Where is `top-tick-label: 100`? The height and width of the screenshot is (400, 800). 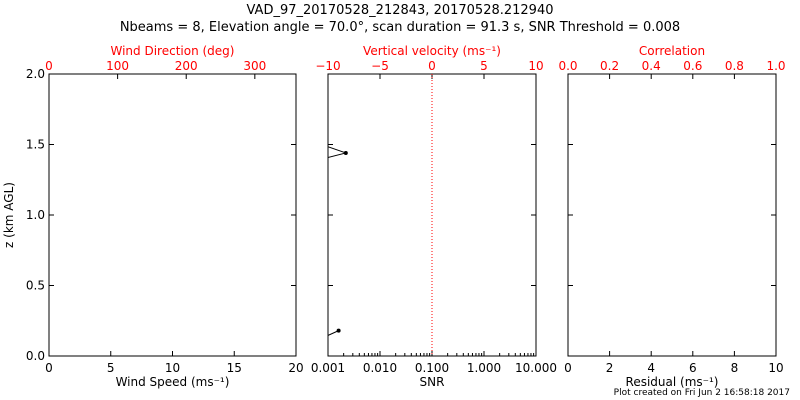 top-tick-label: 100 is located at coordinates (117, 66).